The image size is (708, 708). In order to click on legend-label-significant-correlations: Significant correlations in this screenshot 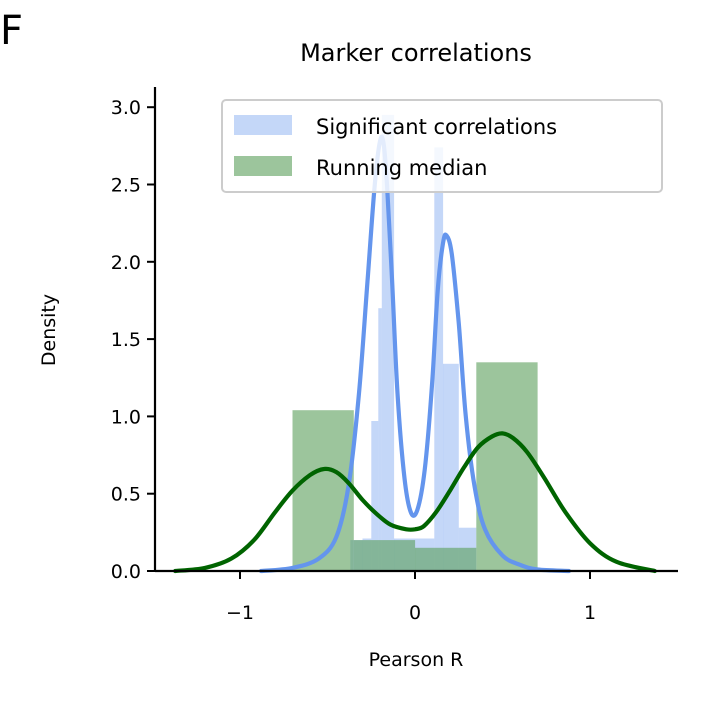, I will do `click(436, 127)`.